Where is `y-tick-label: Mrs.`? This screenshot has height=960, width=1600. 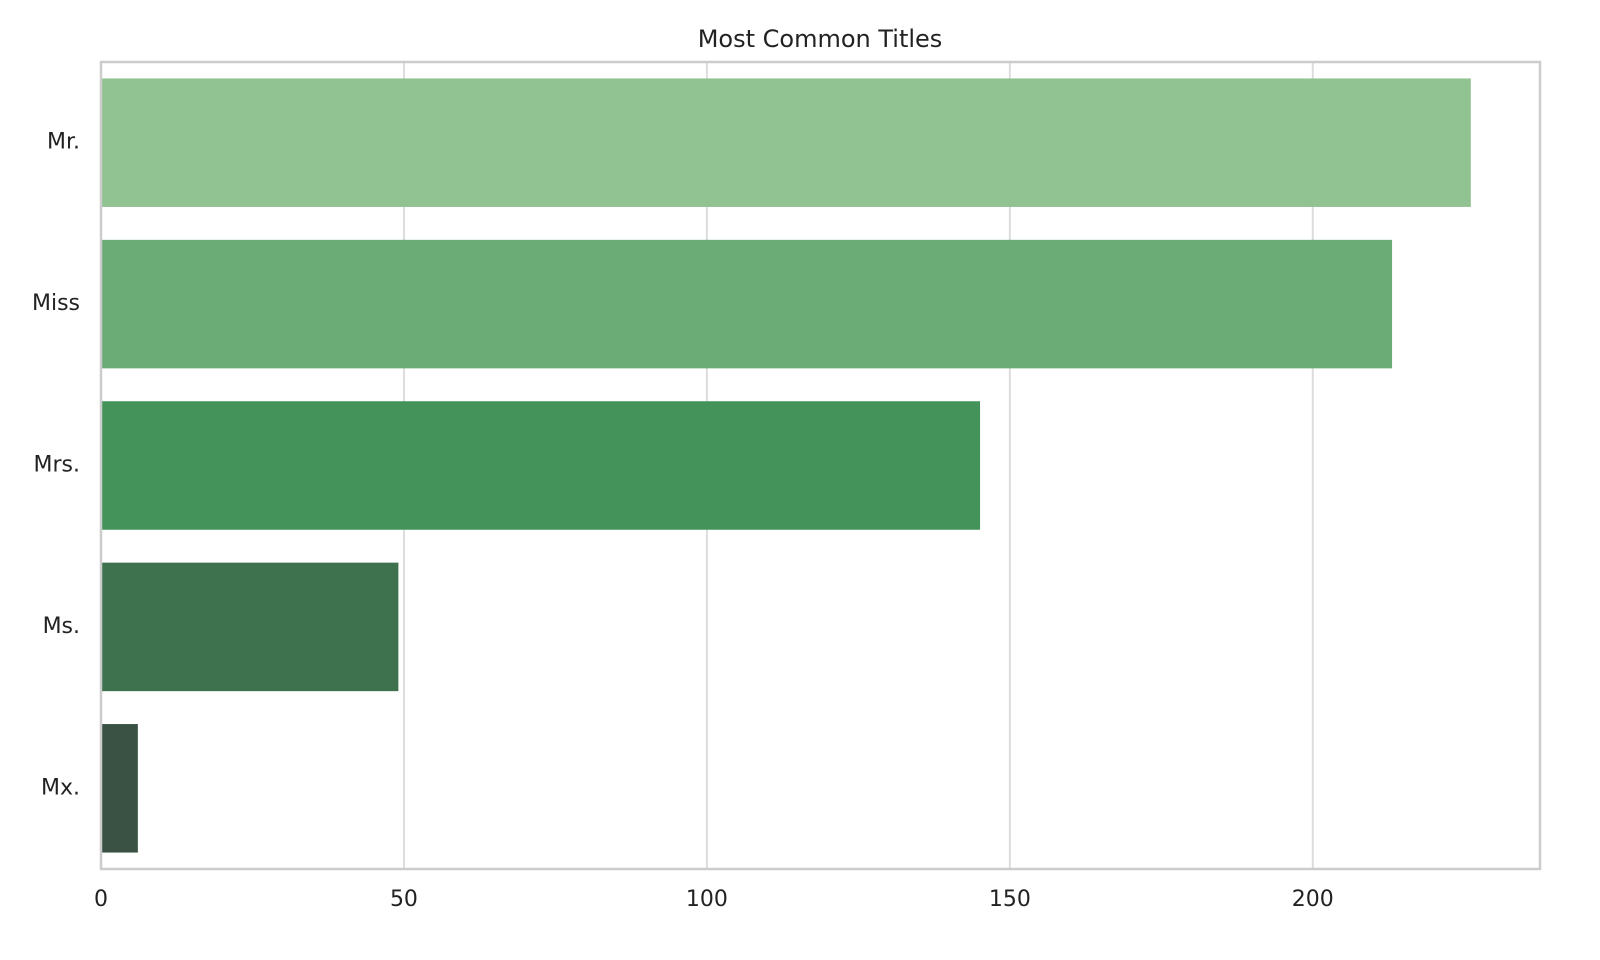 y-tick-label: Mrs. is located at coordinates (57, 465).